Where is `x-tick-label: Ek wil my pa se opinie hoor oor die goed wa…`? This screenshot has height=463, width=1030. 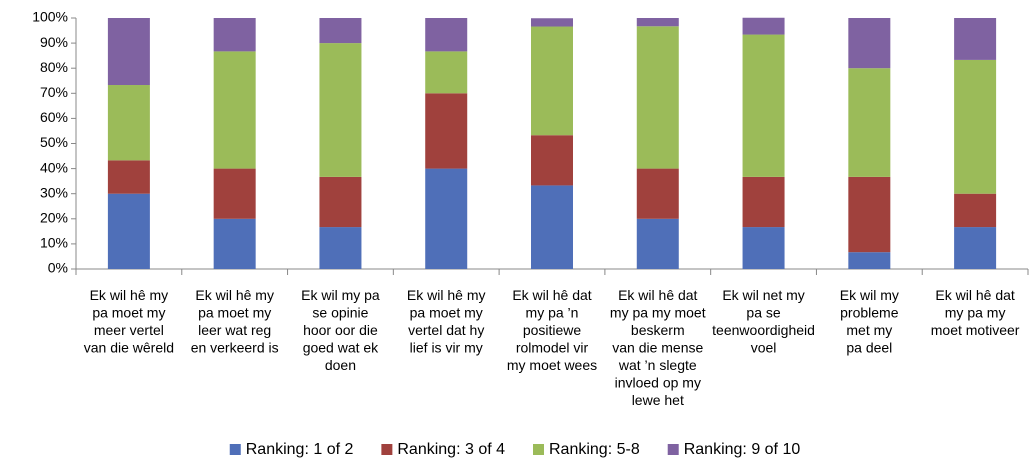 x-tick-label: Ek wil my pa se opinie hoor oor die goed wa… is located at coordinates (340, 330).